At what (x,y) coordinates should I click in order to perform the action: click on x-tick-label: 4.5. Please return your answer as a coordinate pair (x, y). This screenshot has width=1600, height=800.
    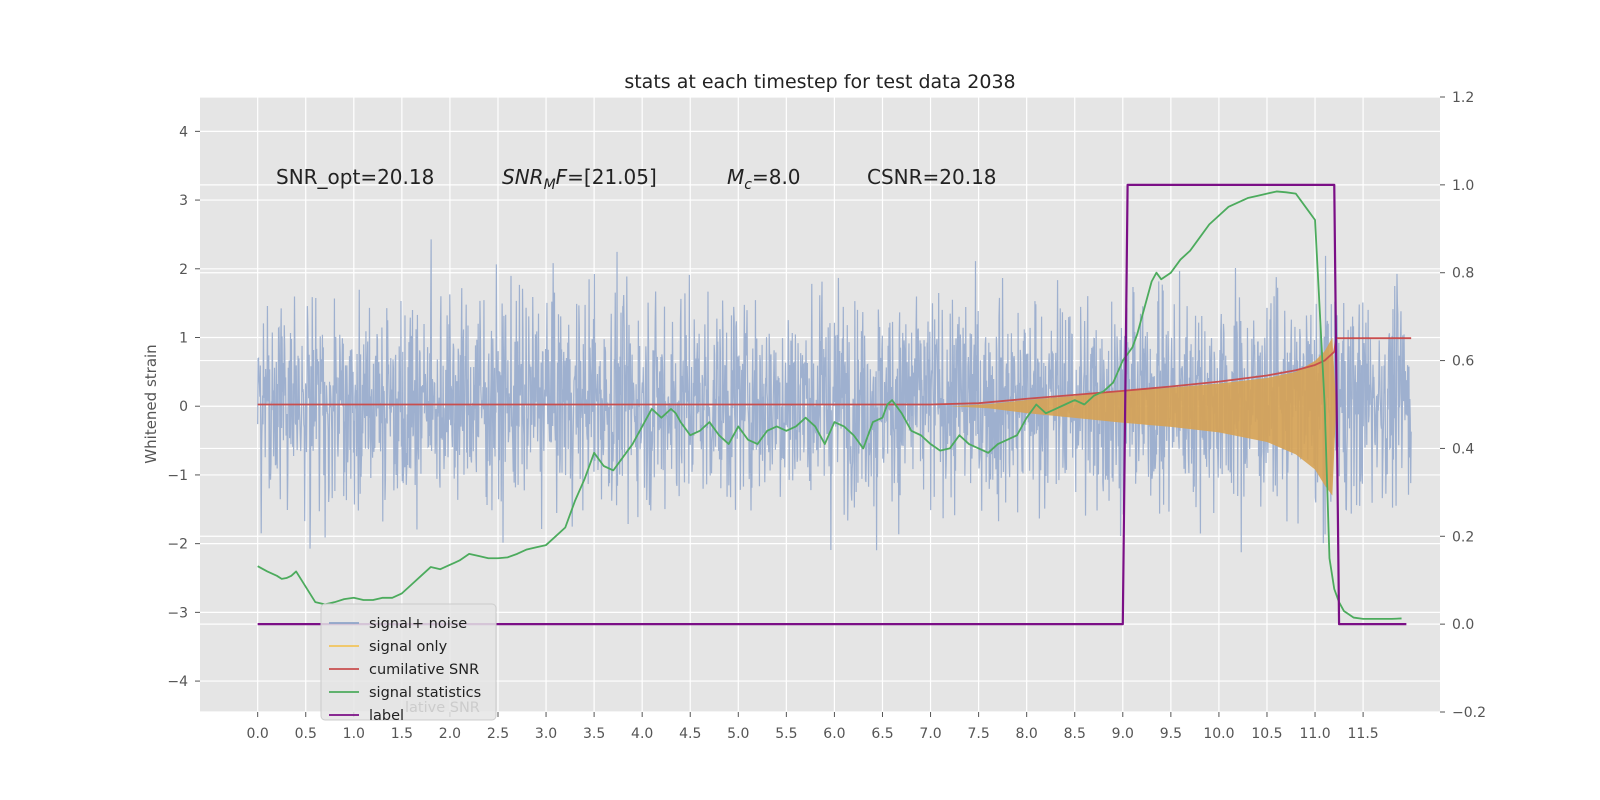
    Looking at the image, I should click on (690, 734).